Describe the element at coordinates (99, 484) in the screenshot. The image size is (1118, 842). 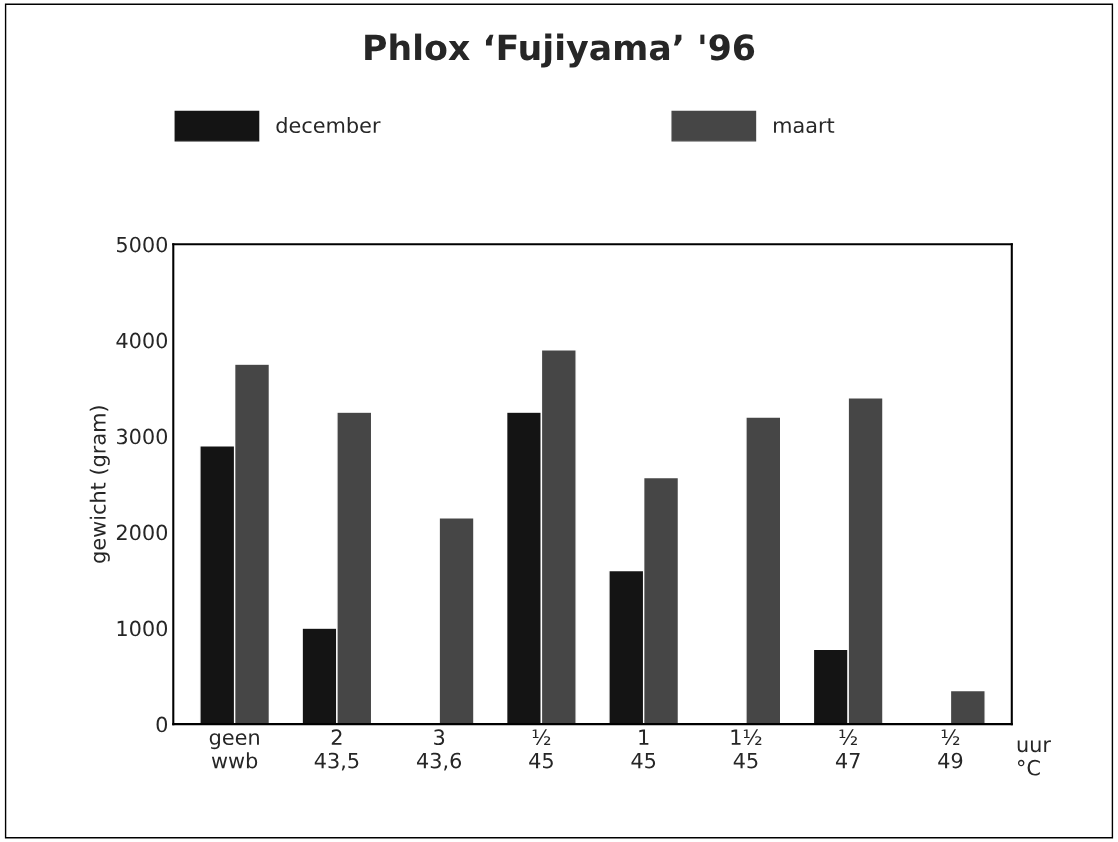
I see `y-axis-title: gewicht (gram)` at that location.